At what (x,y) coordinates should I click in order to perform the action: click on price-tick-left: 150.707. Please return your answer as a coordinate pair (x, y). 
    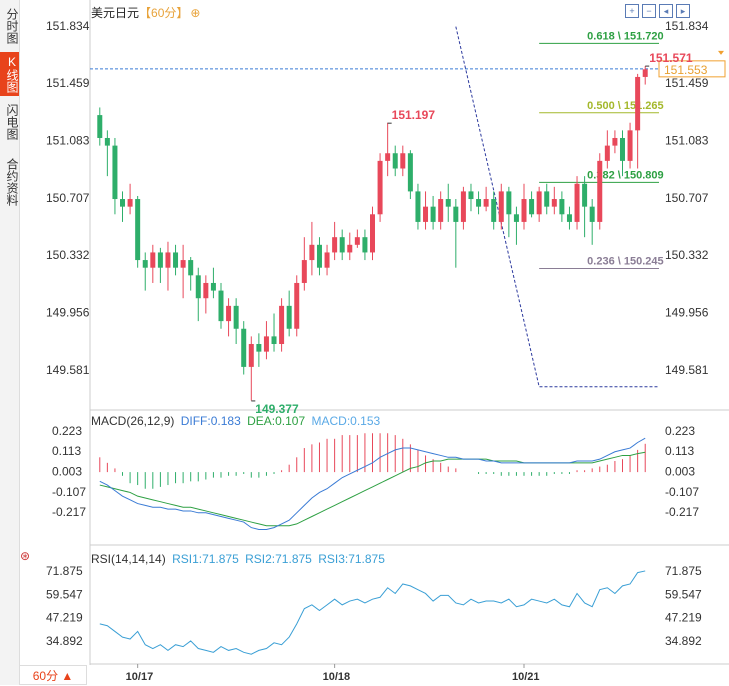
    Looking at the image, I should click on (68, 198).